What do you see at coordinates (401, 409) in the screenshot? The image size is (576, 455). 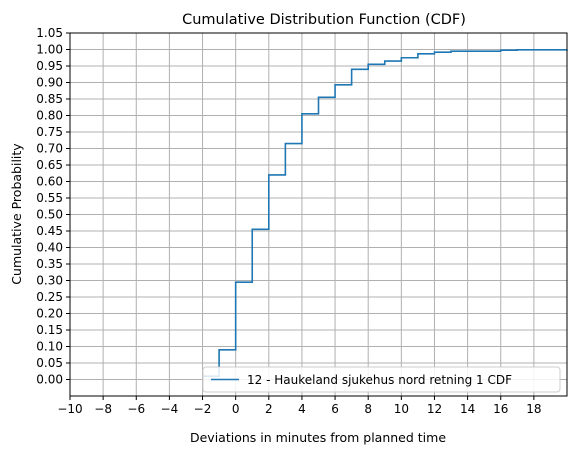 I see `x-tick-label: 10` at bounding box center [401, 409].